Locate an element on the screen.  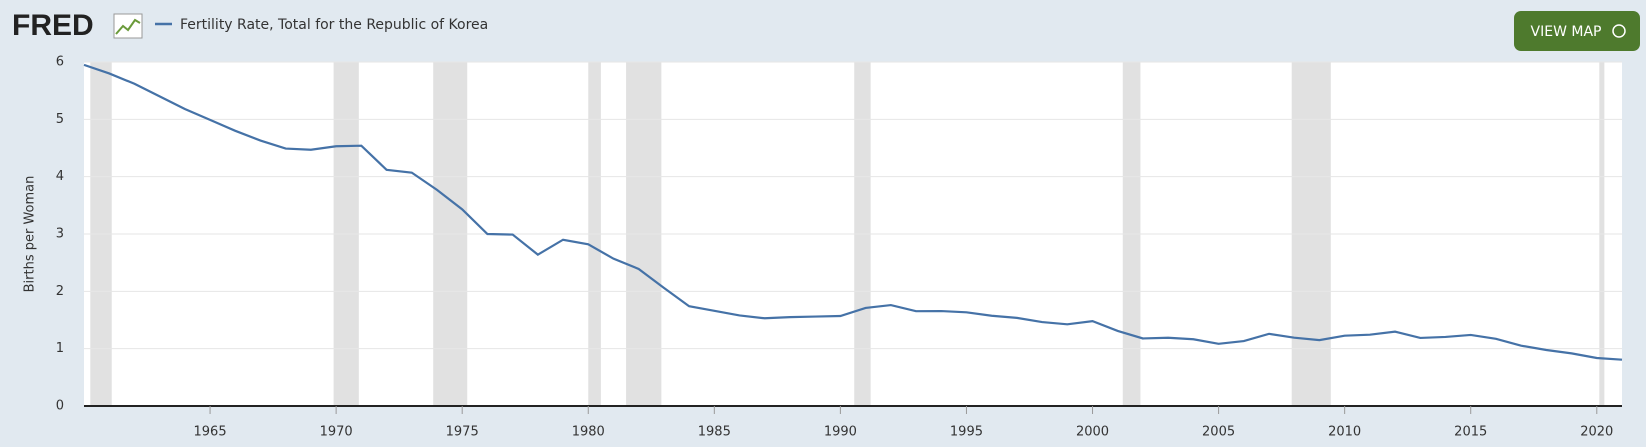
y-tick-label: 4 is located at coordinates (60, 176).